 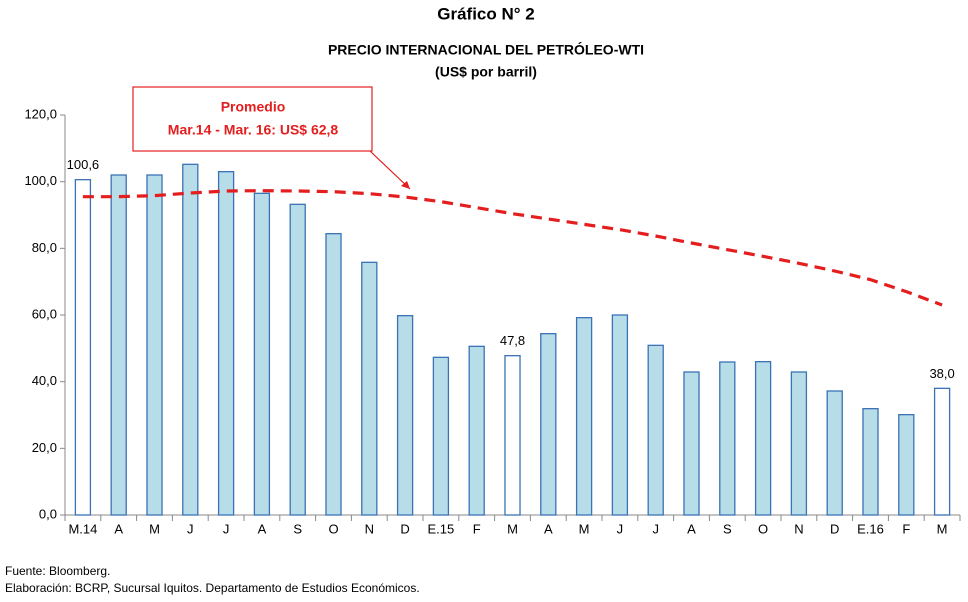 I want to click on x-tick-label: E.15, so click(x=441, y=528).